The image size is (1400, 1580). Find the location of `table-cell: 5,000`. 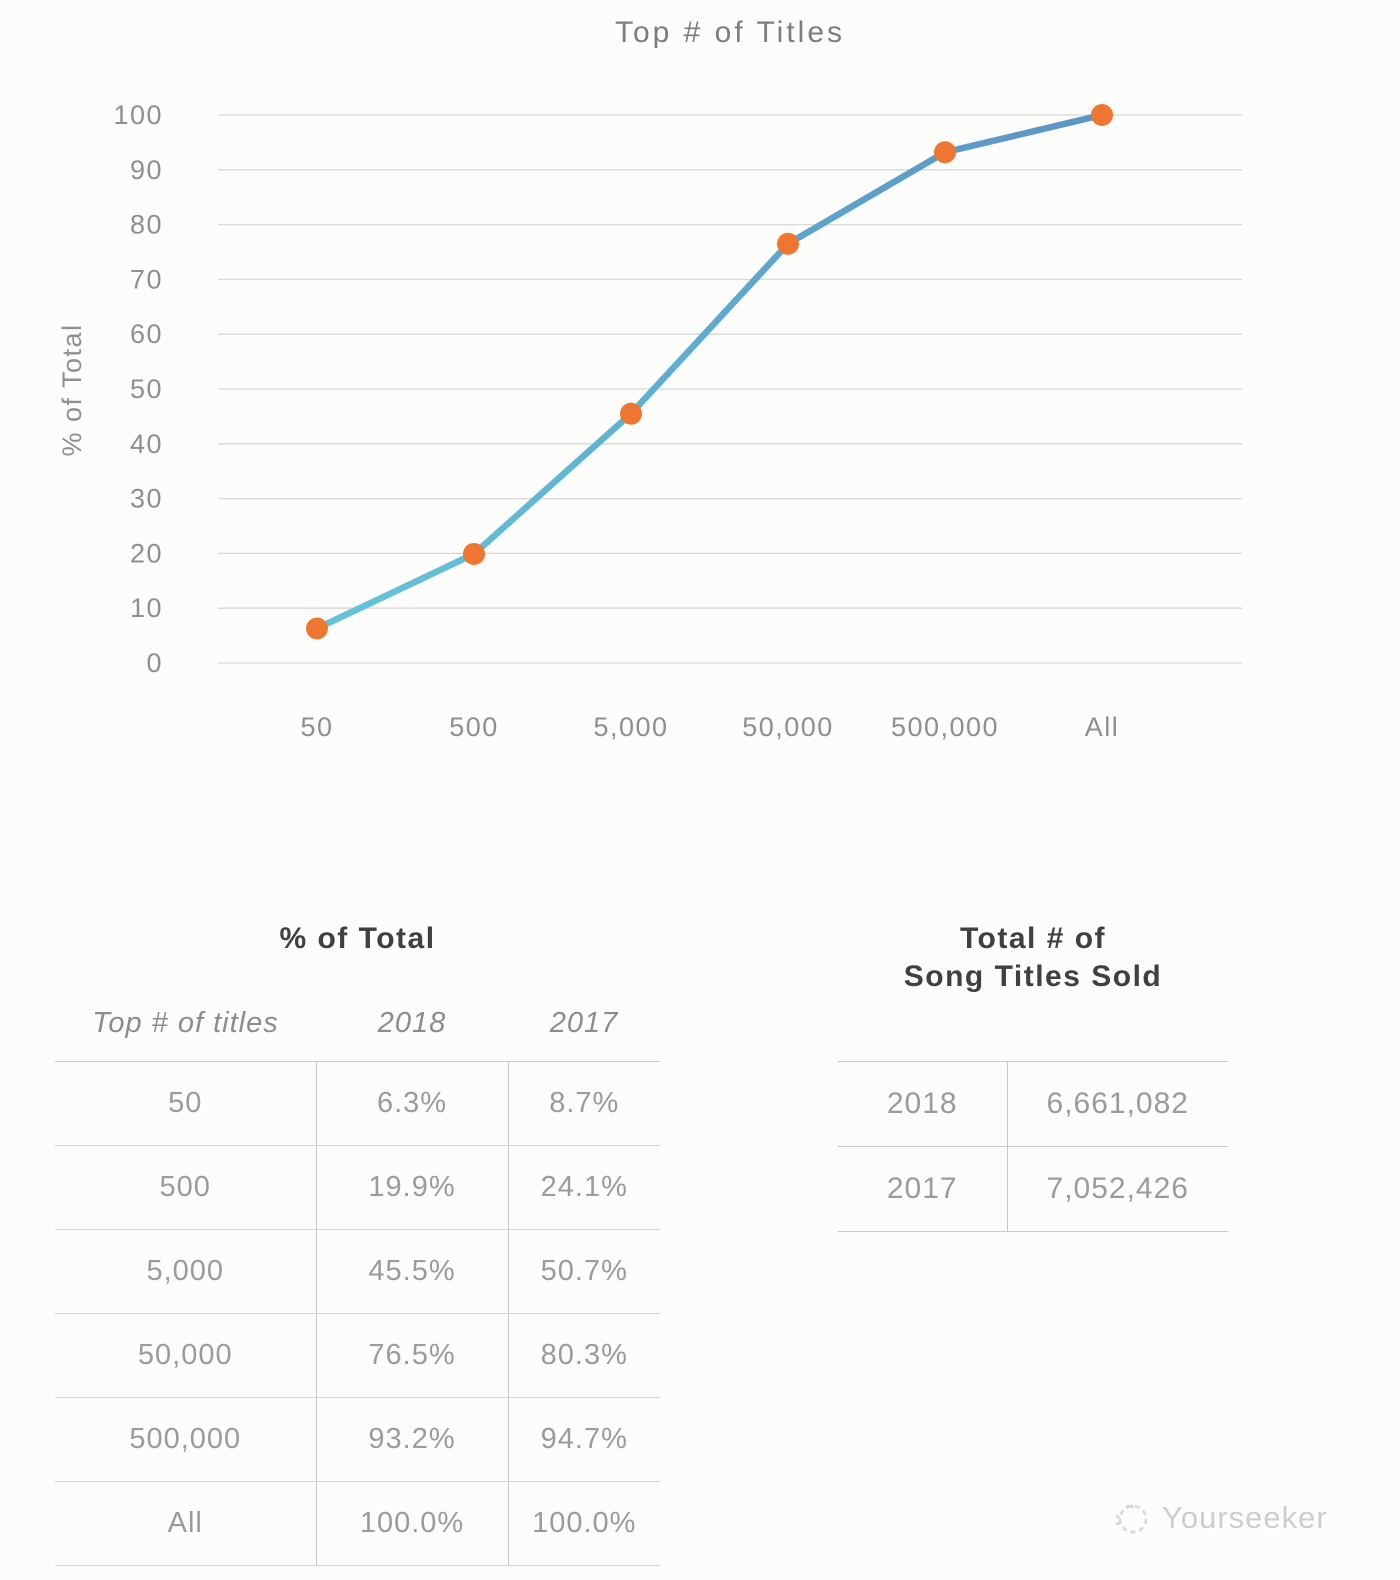

table-cell: 5,000 is located at coordinates (185, 1271).